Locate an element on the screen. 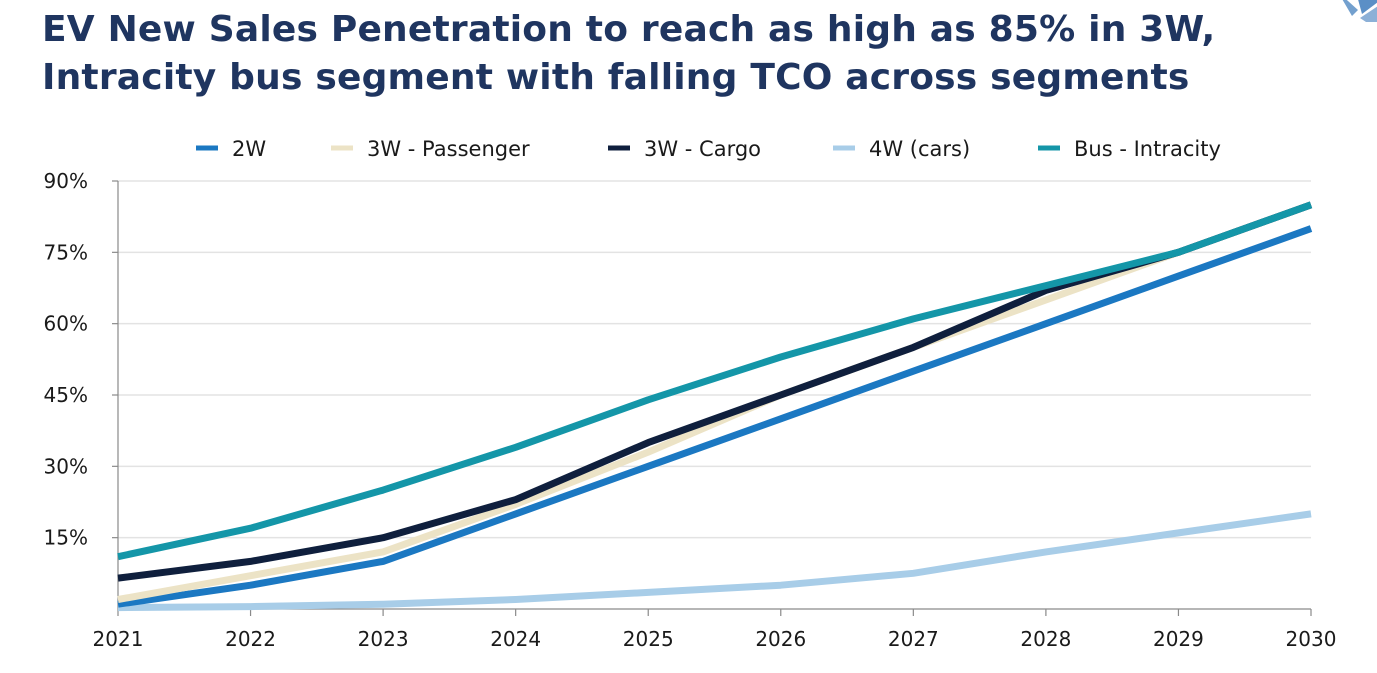 This screenshot has height=673, width=1377. y-tick-label: 45% is located at coordinates (66, 395).